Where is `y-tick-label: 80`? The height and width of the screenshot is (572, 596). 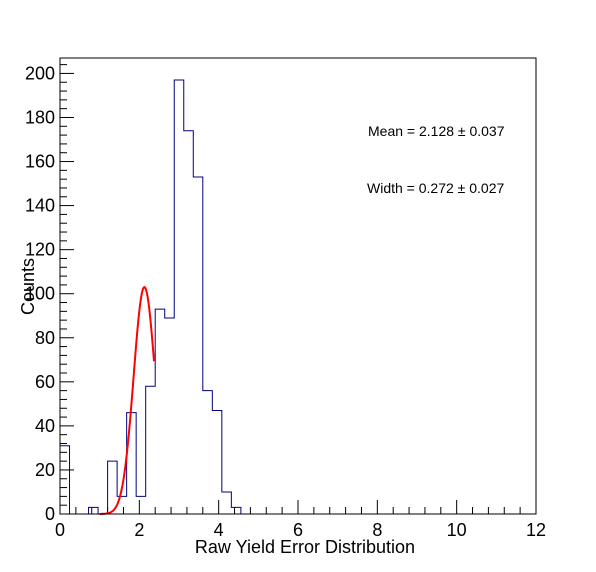 y-tick-label: 80 is located at coordinates (45, 338).